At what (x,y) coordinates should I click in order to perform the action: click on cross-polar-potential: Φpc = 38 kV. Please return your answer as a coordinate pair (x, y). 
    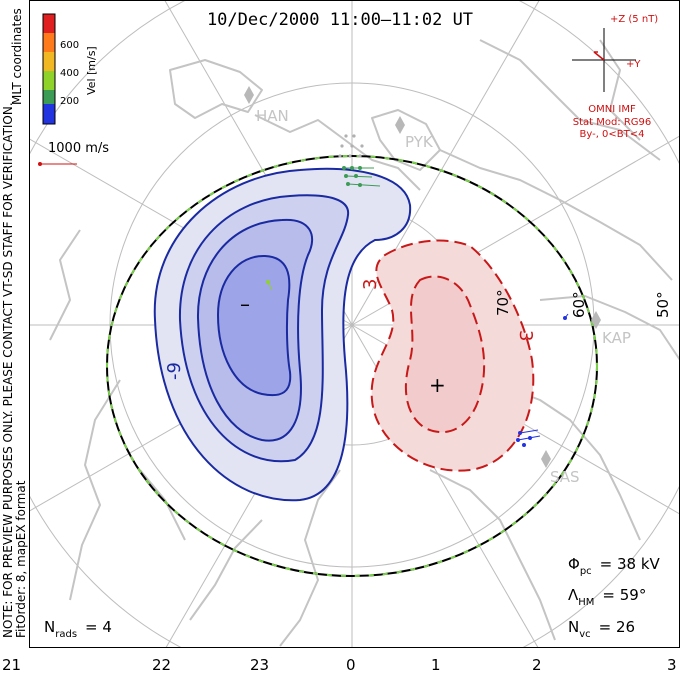
    Looking at the image, I should click on (614, 566).